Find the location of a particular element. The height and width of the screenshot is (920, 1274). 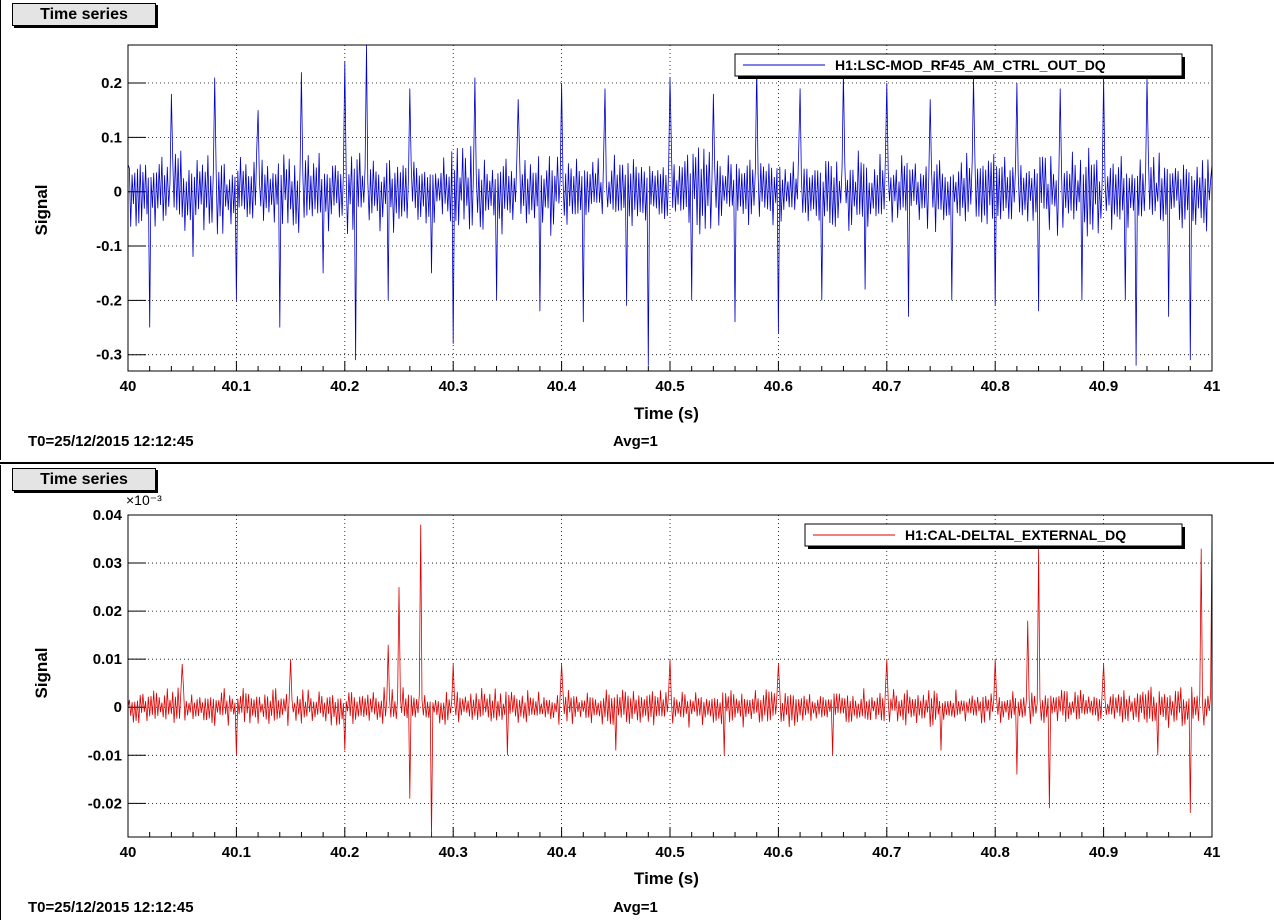

y-tick-label: 0.1 is located at coordinates (111, 137).